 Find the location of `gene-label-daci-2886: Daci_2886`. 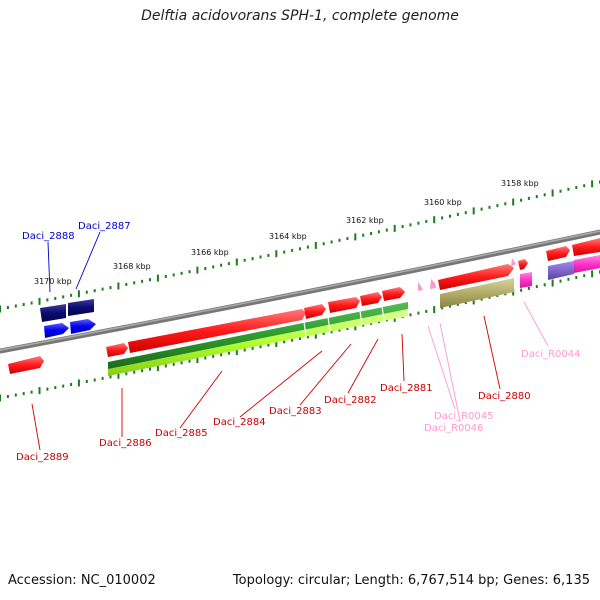

gene-label-daci-2886: Daci_2886 is located at coordinates (125, 443).